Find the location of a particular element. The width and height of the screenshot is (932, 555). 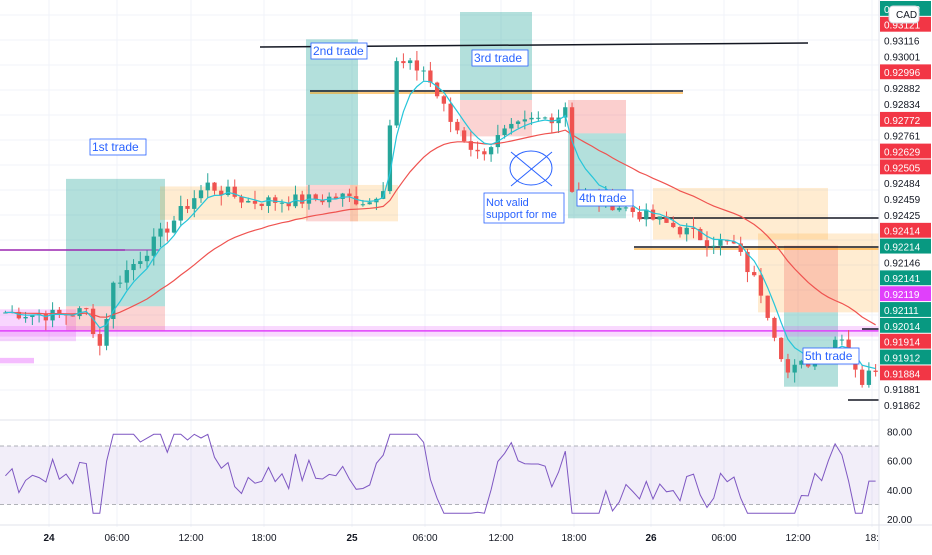

rsi-tick: 60.00 is located at coordinates (899, 462).